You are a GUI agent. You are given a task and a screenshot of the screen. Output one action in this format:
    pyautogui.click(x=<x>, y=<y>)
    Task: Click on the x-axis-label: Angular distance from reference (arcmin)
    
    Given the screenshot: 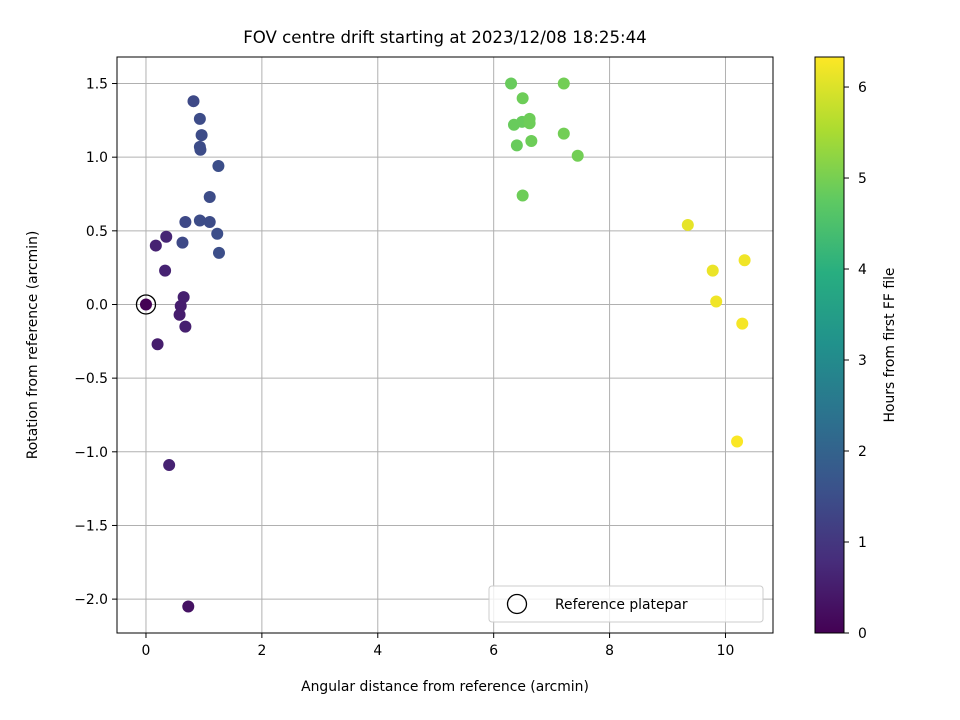 What is the action you would take?
    pyautogui.click(x=445, y=687)
    